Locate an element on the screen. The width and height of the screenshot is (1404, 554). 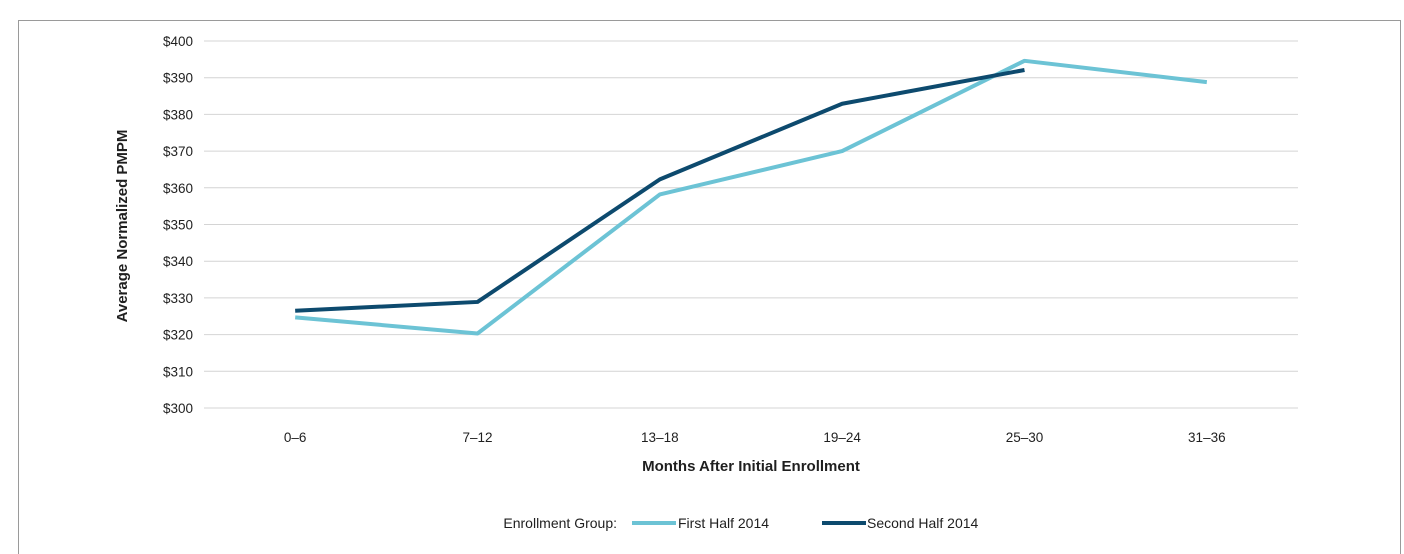
x-tick-label: 31–36 is located at coordinates (1207, 437).